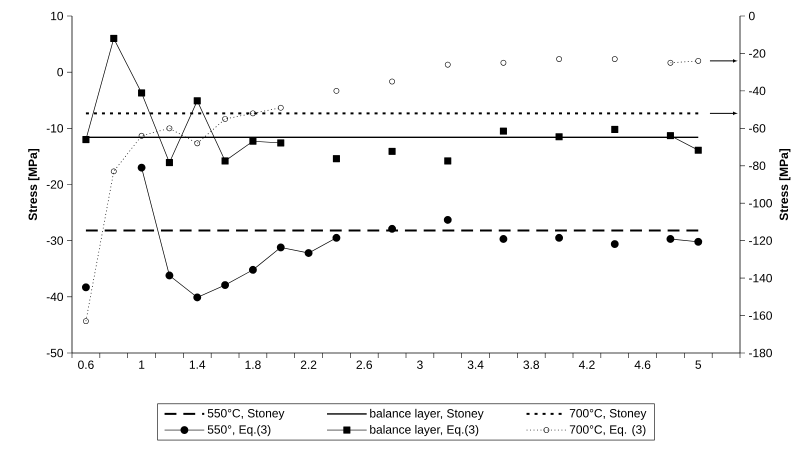  What do you see at coordinates (198, 364) in the screenshot?
I see `x-tick-label: 1.4` at bounding box center [198, 364].